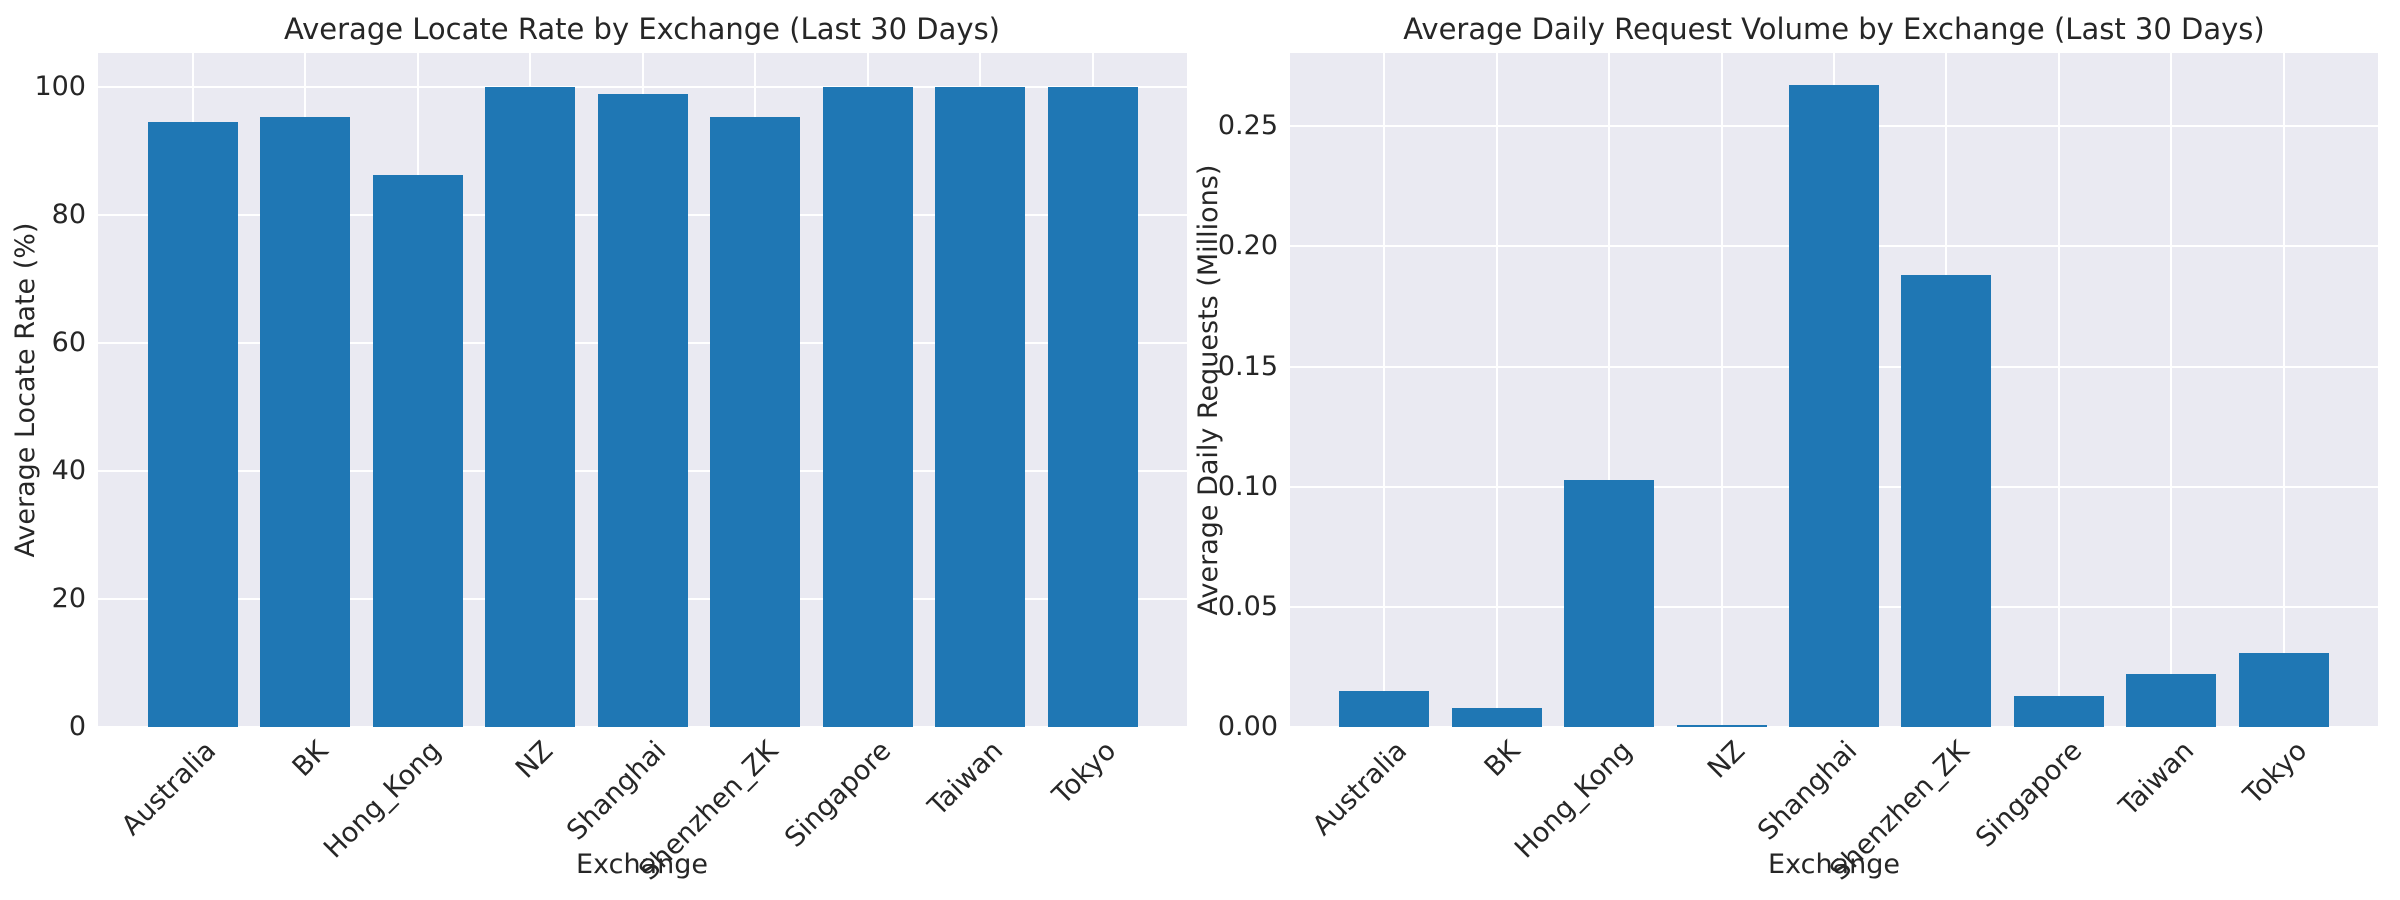 The image size is (2400, 900). What do you see at coordinates (1247, 366) in the screenshot?
I see `y-tick-label: 0.15` at bounding box center [1247, 366].